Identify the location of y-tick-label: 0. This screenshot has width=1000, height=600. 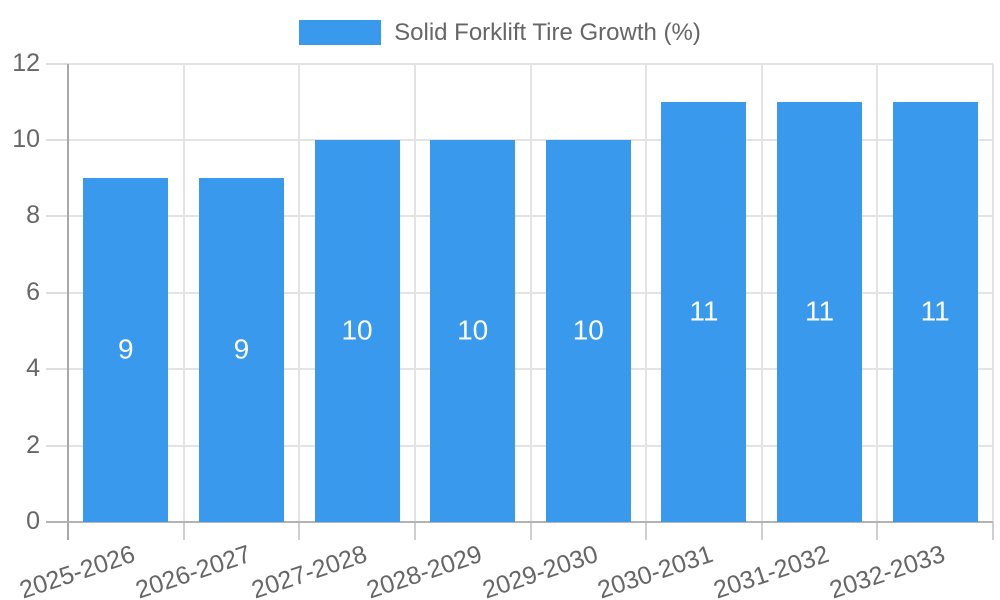
(33, 520).